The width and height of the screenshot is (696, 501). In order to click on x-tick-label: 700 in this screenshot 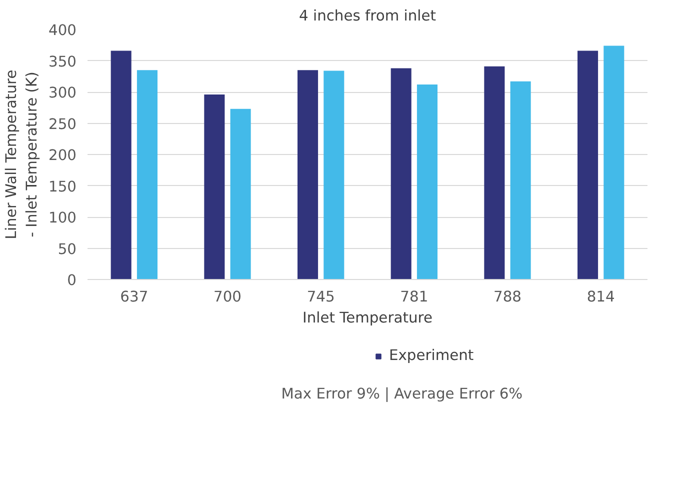, I will do `click(228, 297)`.